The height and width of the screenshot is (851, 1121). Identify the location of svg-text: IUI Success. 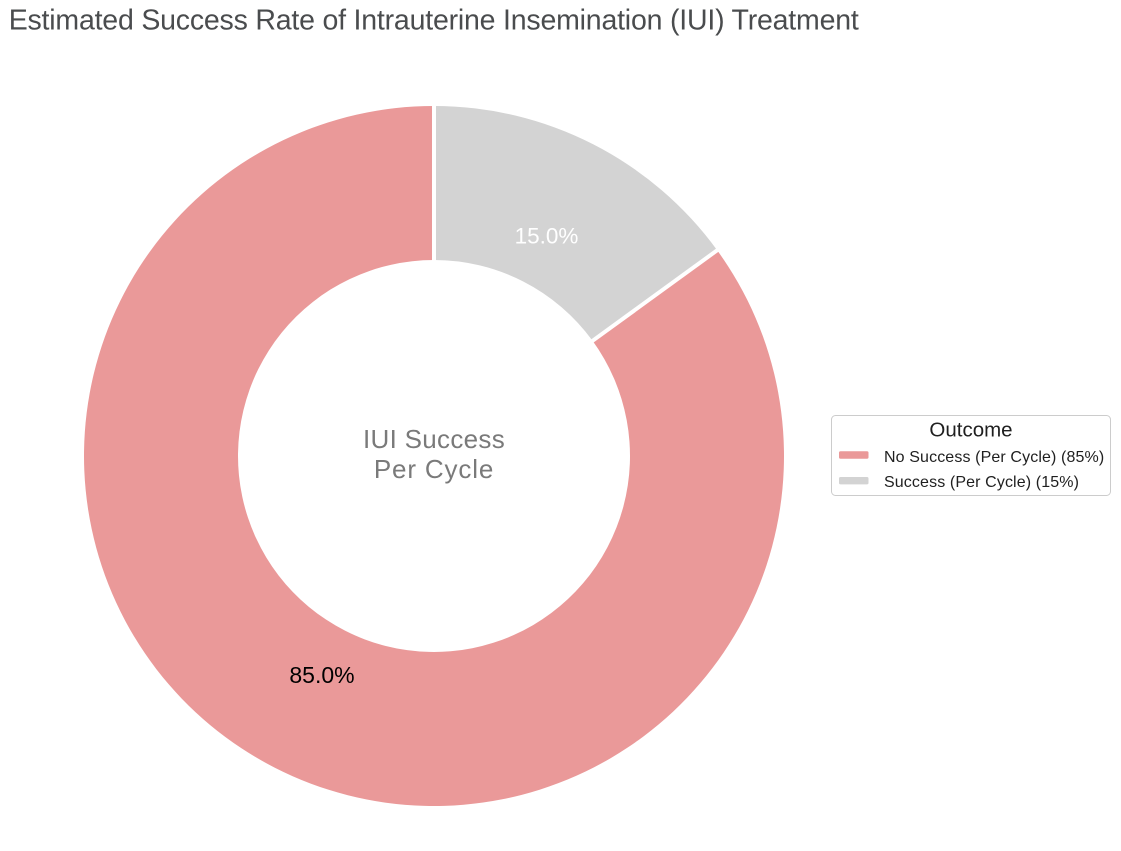
(434, 439).